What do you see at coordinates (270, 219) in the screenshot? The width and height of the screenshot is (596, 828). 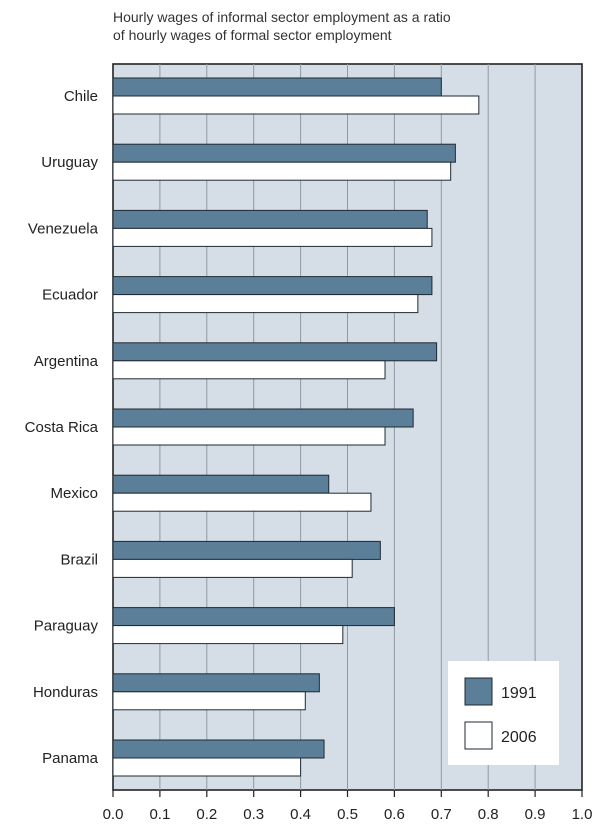 I see `bar-venezuela-1991` at bounding box center [270, 219].